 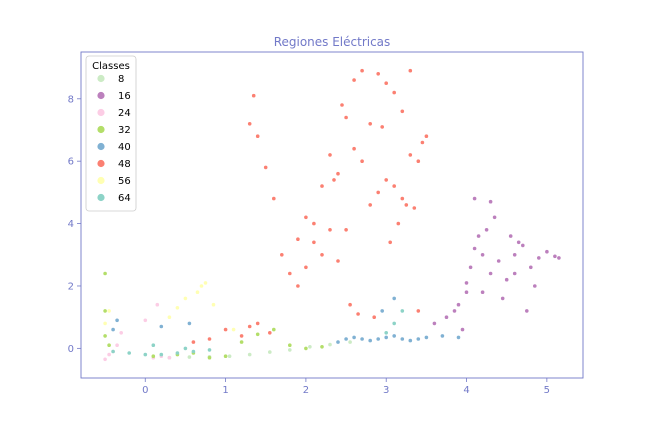 I want to click on y-tick-label: 6, so click(x=71, y=162).